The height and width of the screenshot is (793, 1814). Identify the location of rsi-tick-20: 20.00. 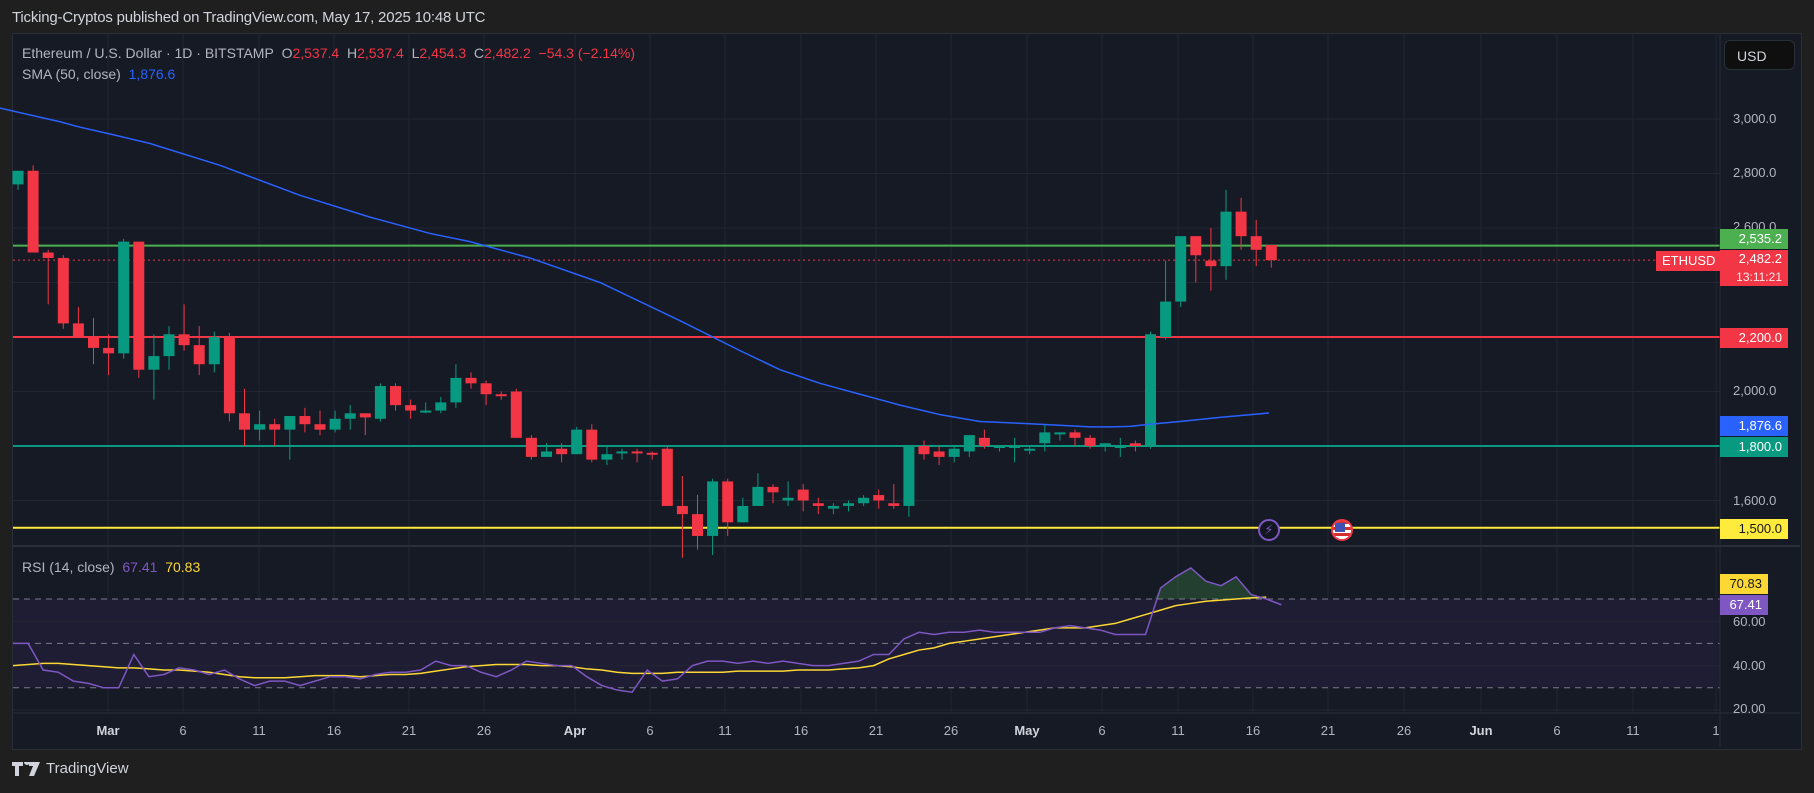
(1749, 708).